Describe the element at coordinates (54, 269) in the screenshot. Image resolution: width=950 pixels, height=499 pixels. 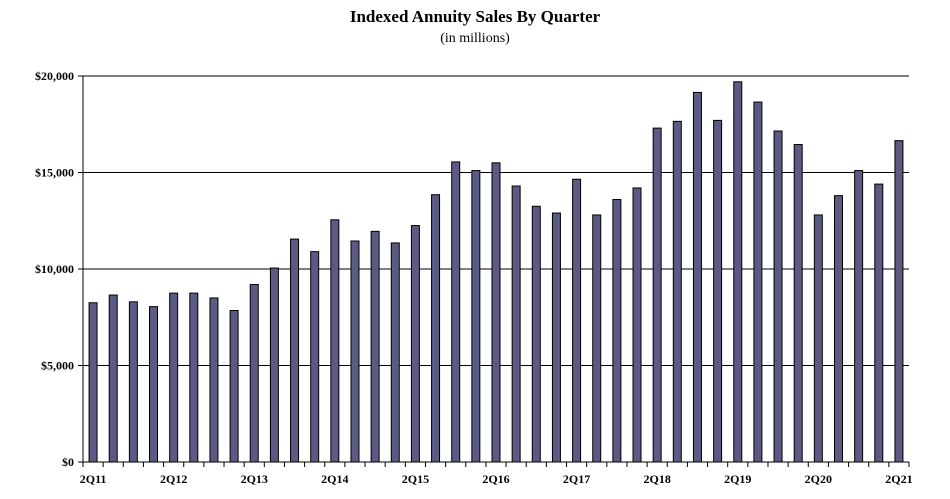
I see `y-tick-label: $10,000` at that location.